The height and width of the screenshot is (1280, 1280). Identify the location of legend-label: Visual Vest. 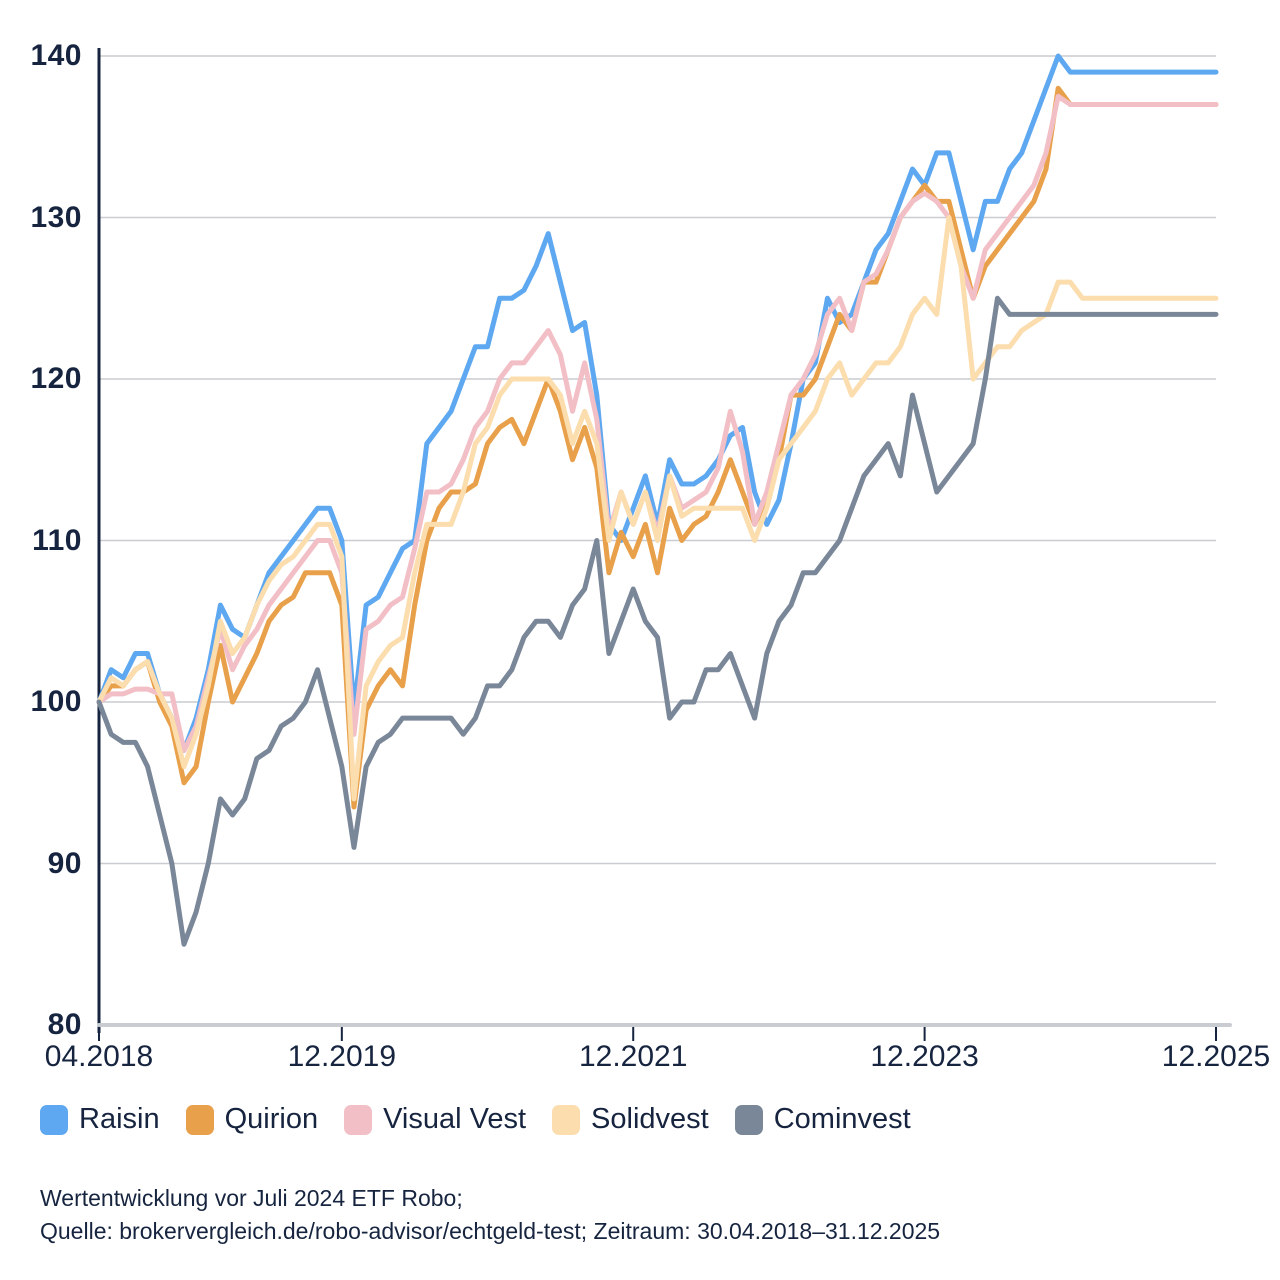
(455, 1119).